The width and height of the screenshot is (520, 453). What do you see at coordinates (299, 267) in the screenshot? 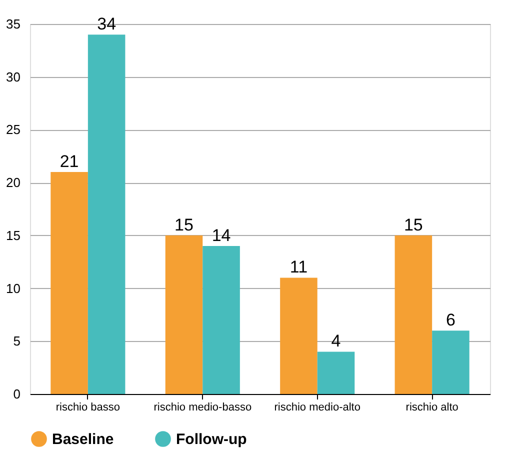
I see `data-label: 11` at bounding box center [299, 267].